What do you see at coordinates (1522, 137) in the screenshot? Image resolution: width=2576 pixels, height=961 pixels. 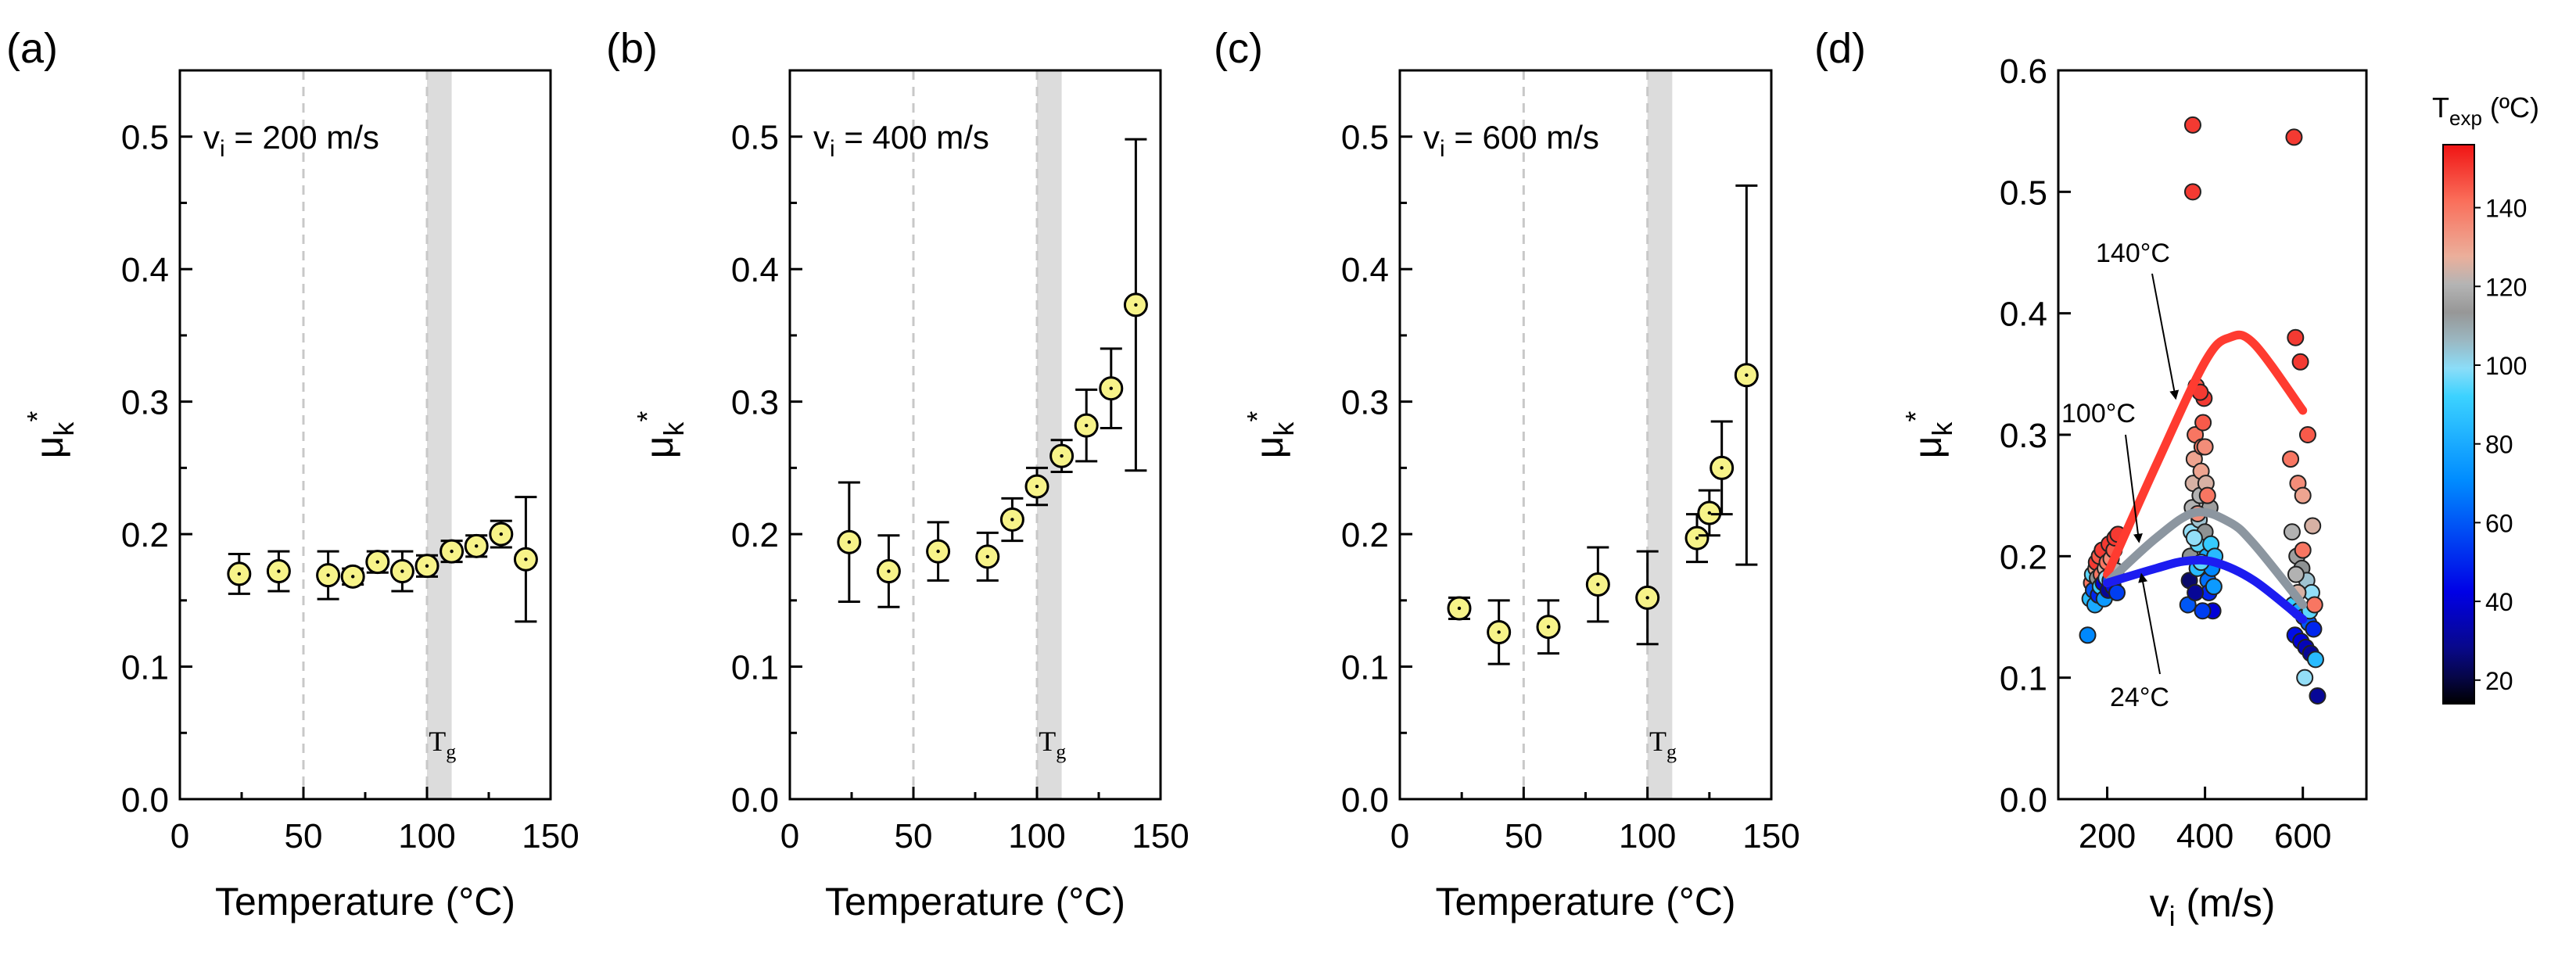 I see `annotation-text: = 600 m/s` at bounding box center [1522, 137].